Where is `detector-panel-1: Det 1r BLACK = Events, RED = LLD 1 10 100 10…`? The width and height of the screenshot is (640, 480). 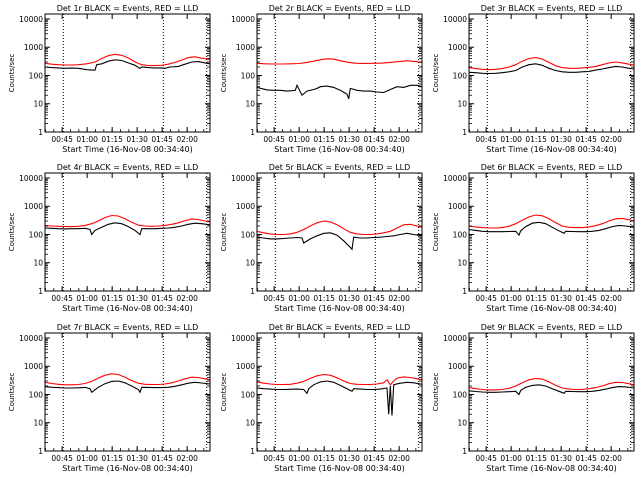 detector-panel-1: Det 1r BLACK = Events, RED = LLD 1 10 100 10… is located at coordinates (109, 79).